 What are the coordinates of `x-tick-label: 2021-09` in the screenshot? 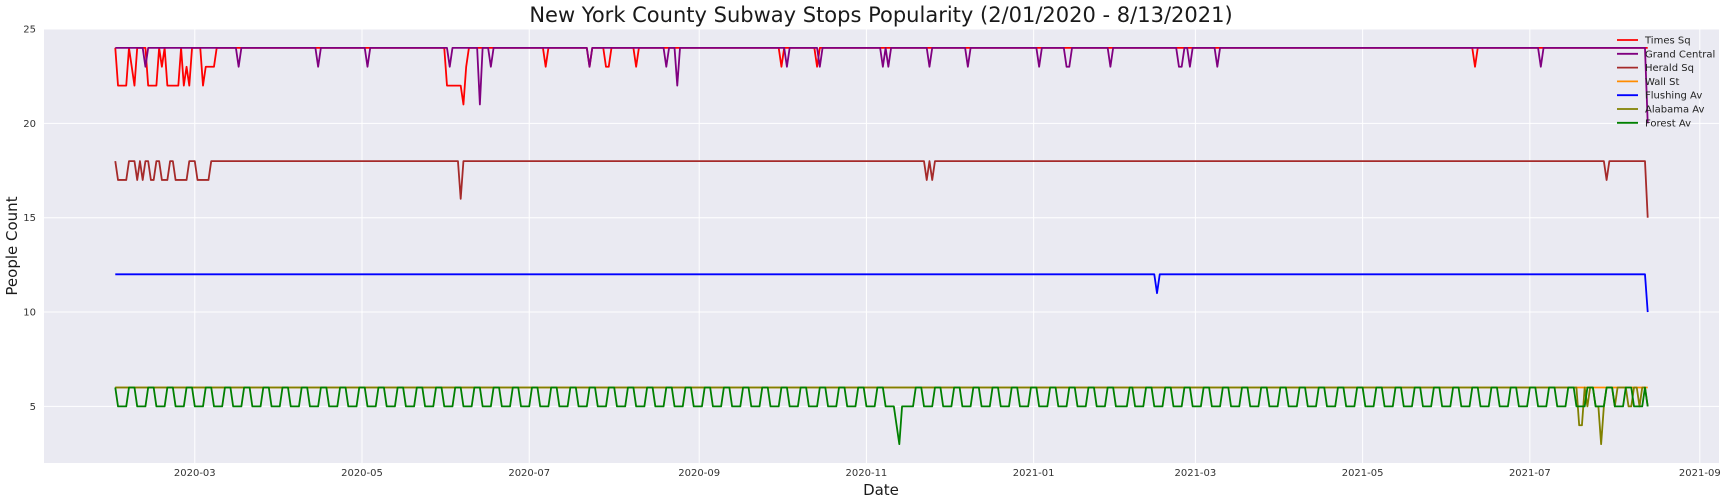 It's located at (1700, 473).